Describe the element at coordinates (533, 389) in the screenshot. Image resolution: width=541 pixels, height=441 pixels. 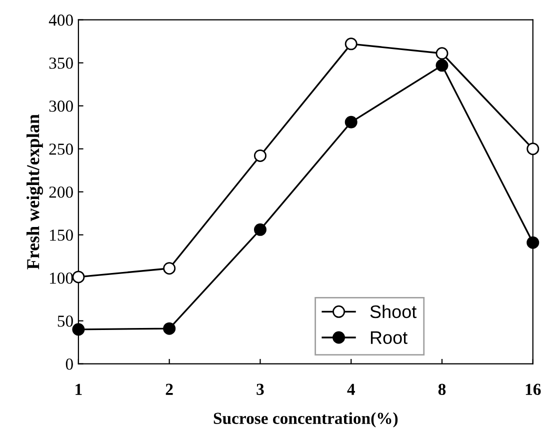
I see `x-tick-label: 16` at that location.